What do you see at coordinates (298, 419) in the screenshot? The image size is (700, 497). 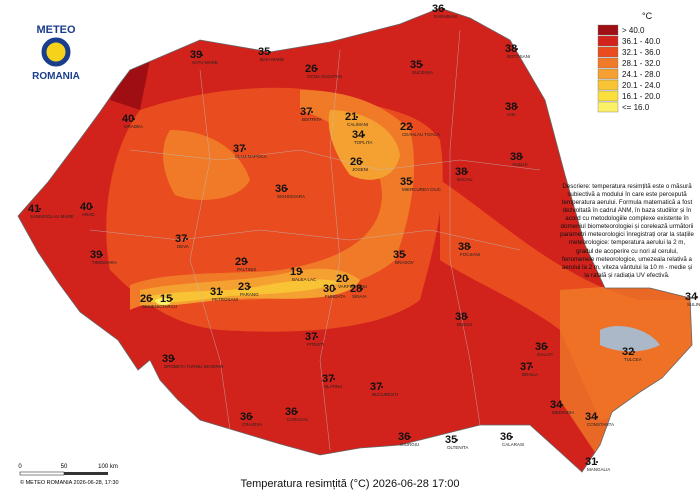 I see `station-name: CARACAL` at bounding box center [298, 419].